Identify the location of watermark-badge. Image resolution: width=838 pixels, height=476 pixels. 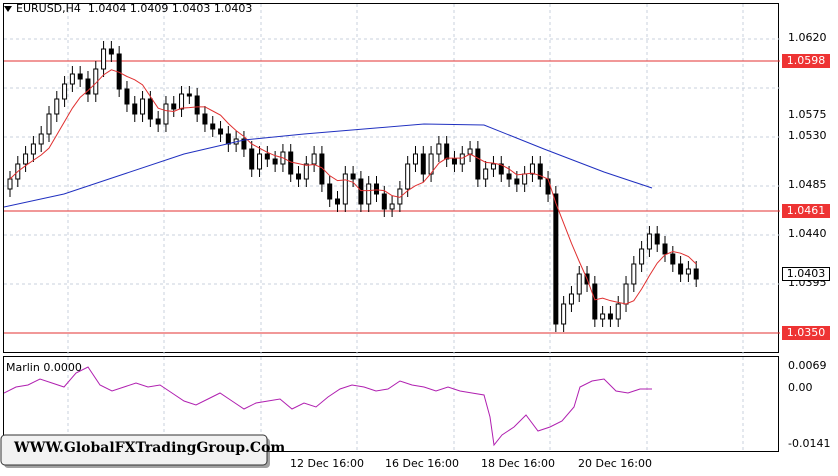
(135, 451).